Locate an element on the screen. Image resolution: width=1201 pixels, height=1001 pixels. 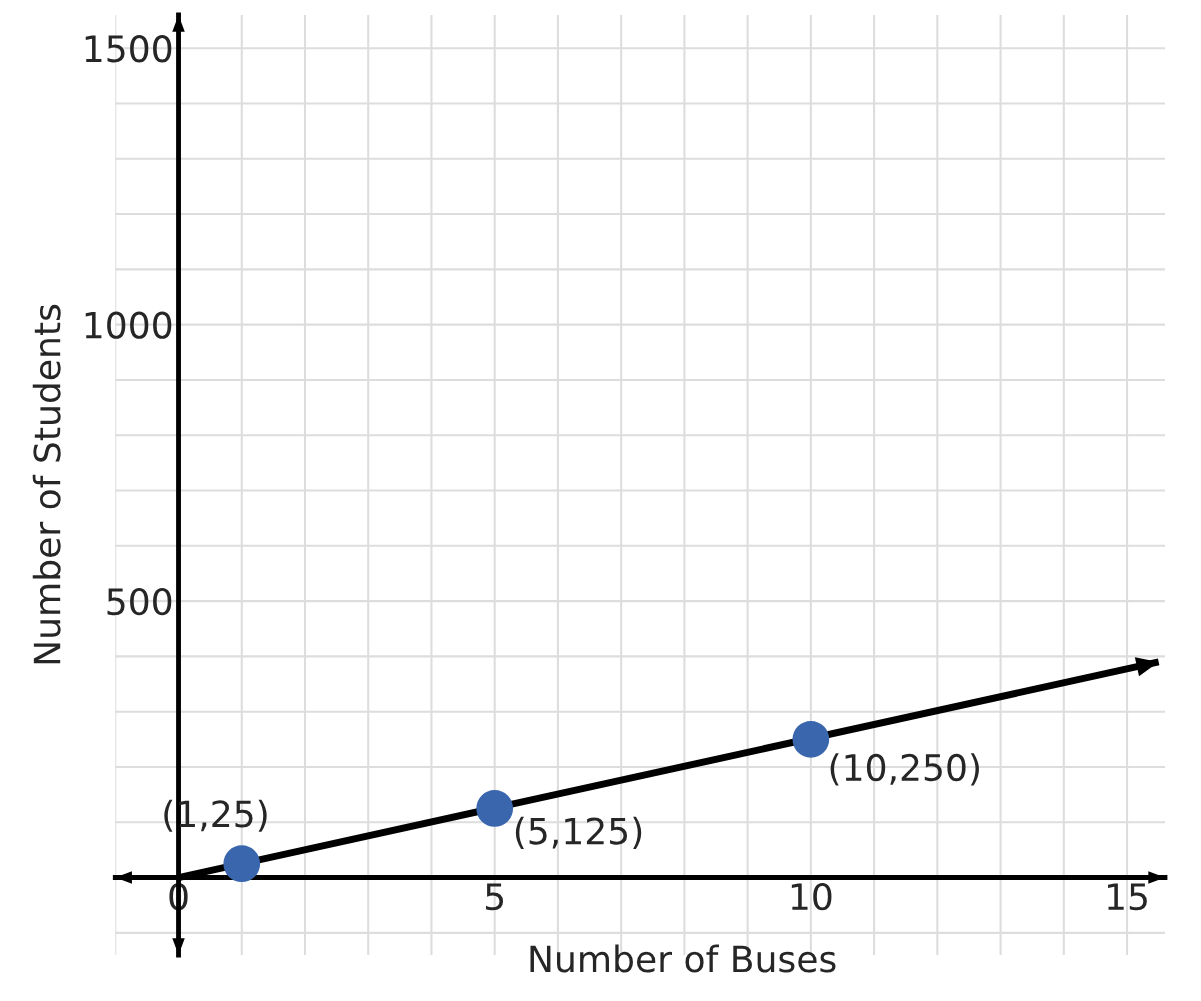
x-axis-title: Number of Buses is located at coordinates (683, 958).